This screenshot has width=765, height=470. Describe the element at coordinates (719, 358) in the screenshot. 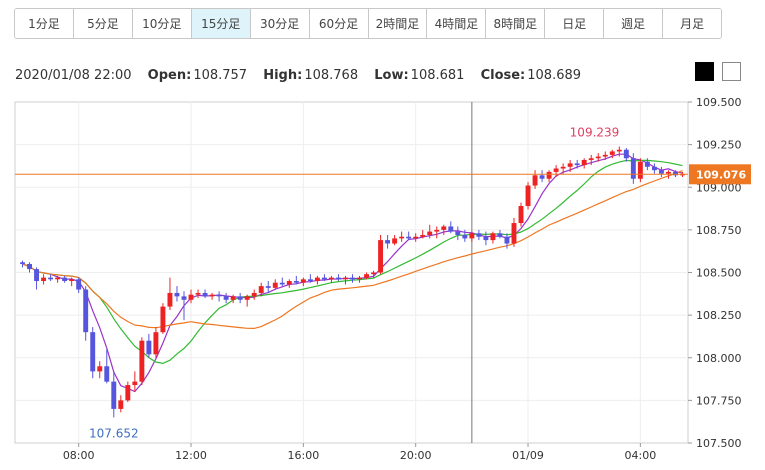

I see `y-tick-label: 108.000` at that location.